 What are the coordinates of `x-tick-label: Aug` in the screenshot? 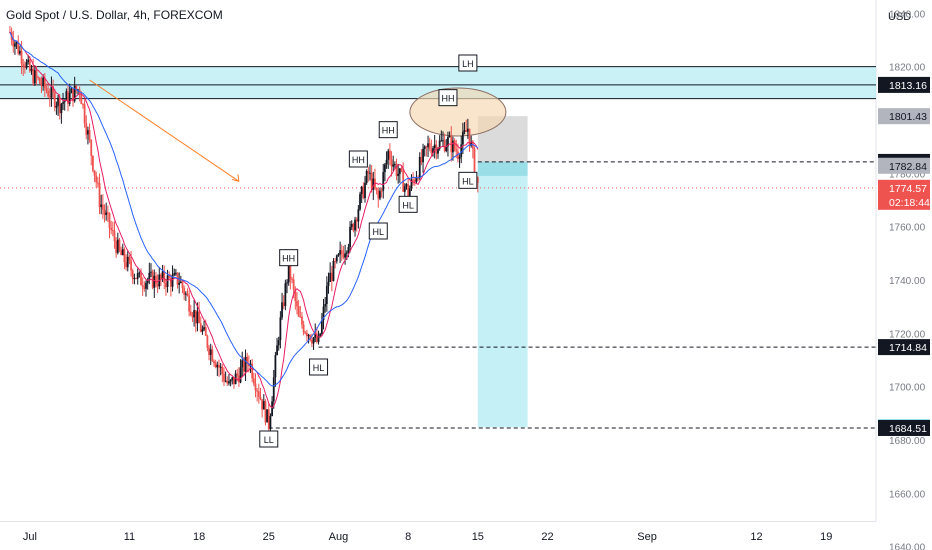 It's located at (339, 537).